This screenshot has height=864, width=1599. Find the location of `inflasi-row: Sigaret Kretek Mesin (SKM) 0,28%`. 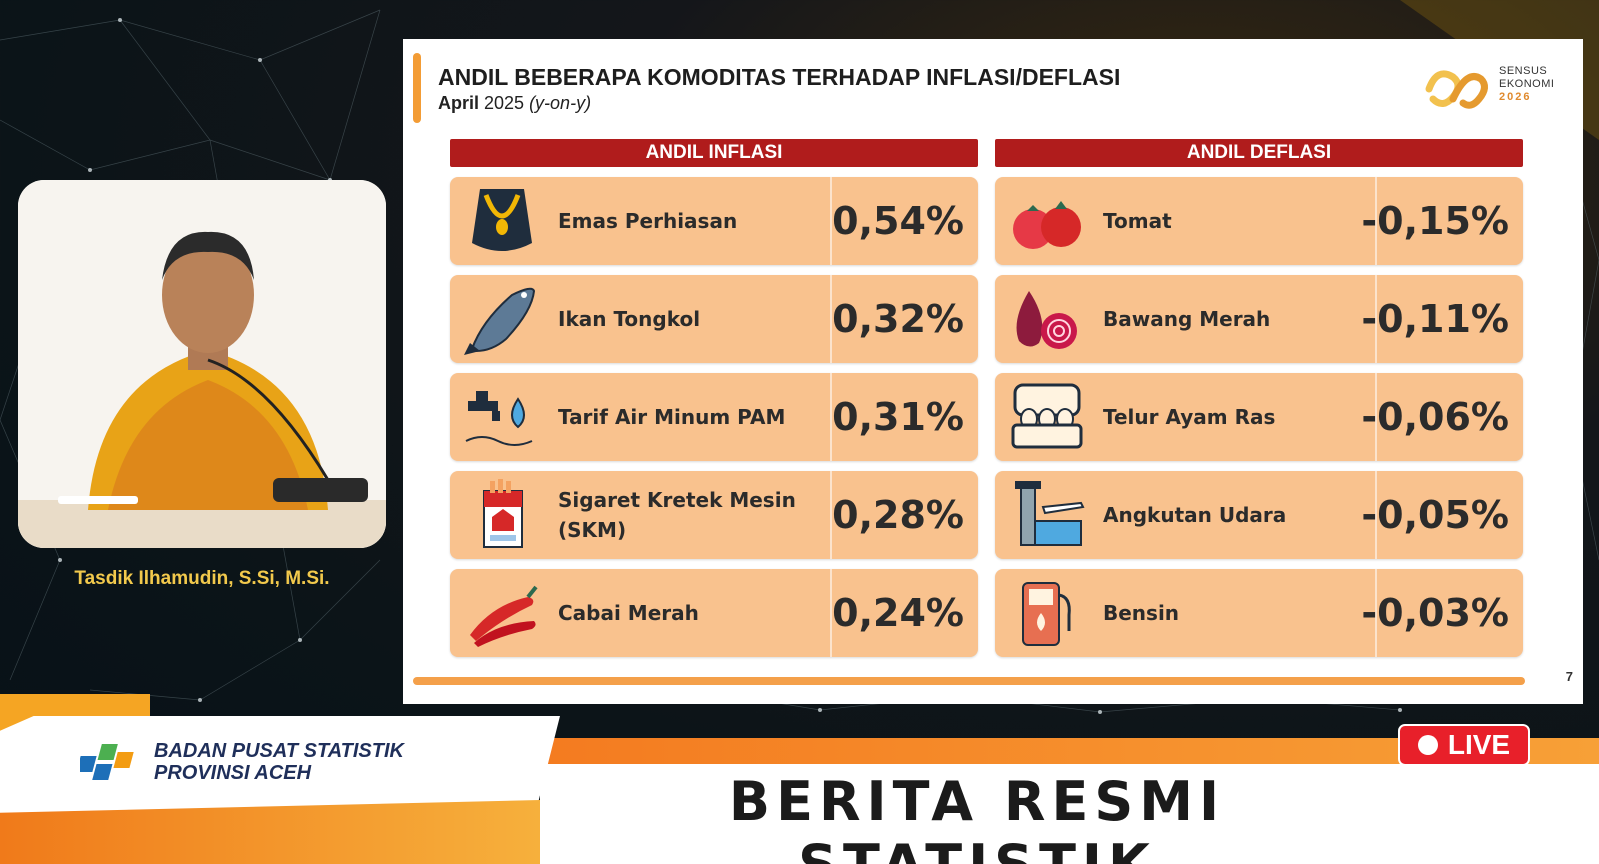

inflasi-row: Sigaret Kretek Mesin (SKM) 0,28% is located at coordinates (714, 515).